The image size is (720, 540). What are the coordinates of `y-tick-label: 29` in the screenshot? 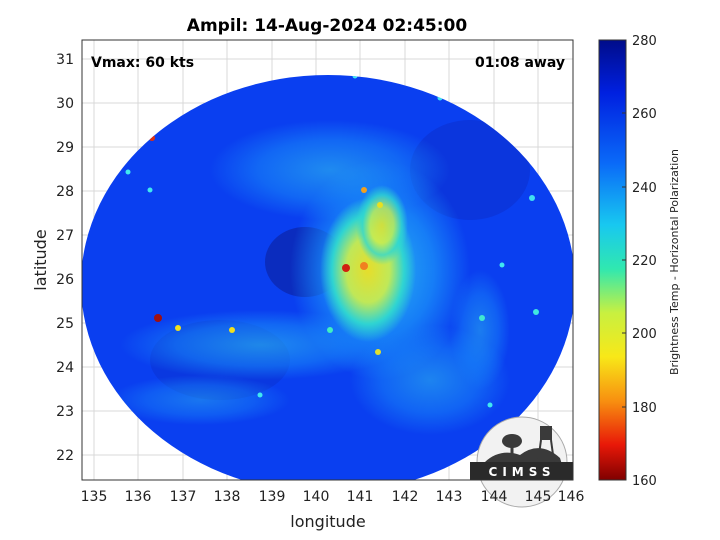 It's located at (65, 148).